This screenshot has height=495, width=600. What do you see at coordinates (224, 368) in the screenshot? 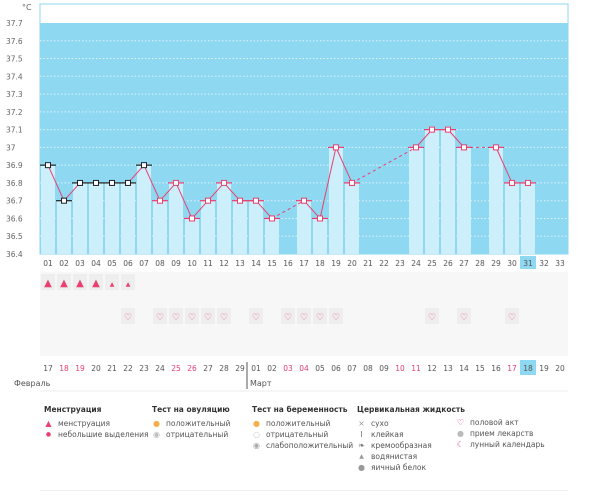
I see `date-label: 28` at bounding box center [224, 368].